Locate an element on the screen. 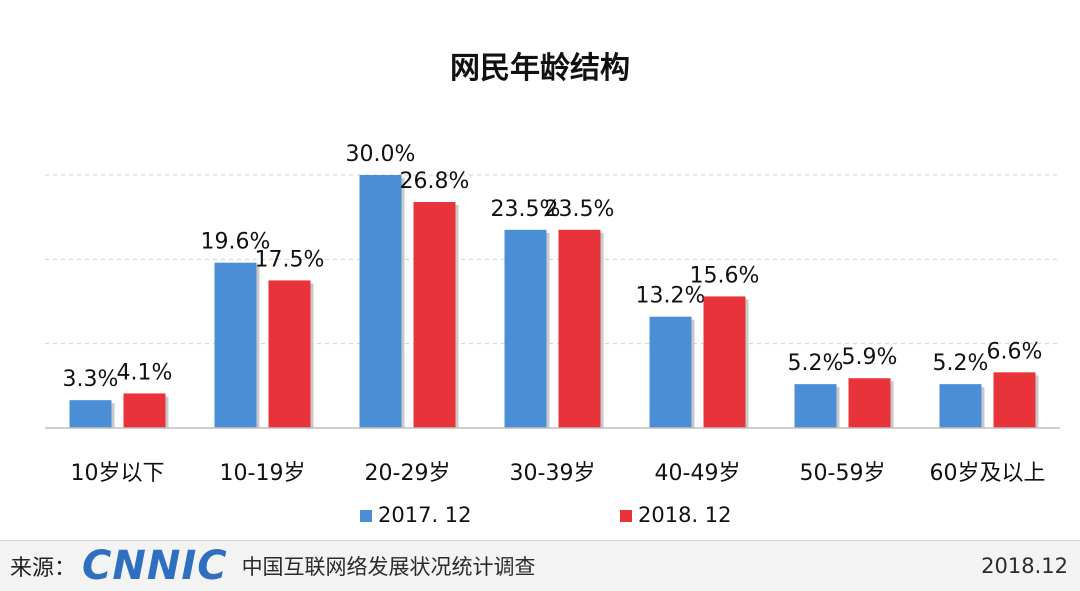  cnnic-logo: CNNIC is located at coordinates (155, 566).